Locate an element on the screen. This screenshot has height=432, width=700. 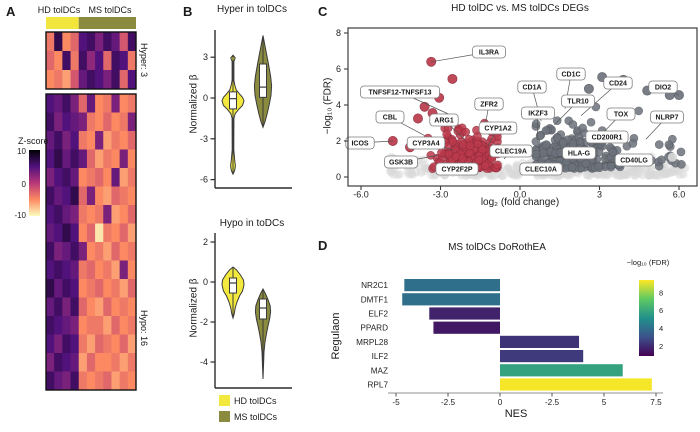
gene-label: IL3RA is located at coordinates (489, 53).